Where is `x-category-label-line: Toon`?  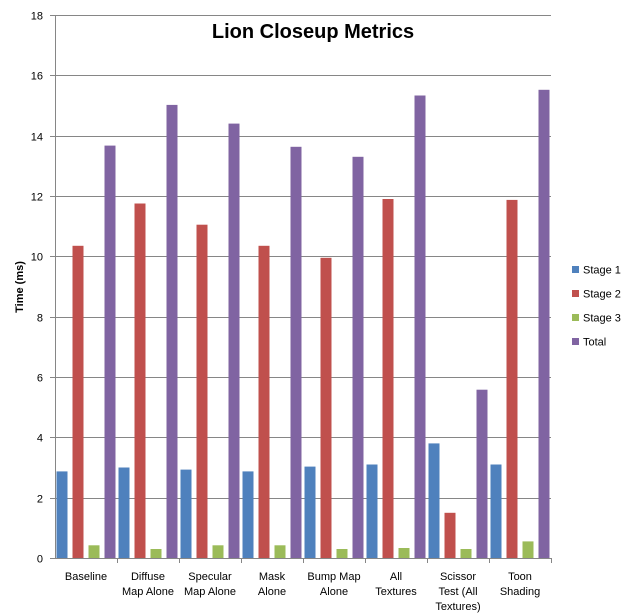
x-category-label-line: Toon is located at coordinates (520, 577).